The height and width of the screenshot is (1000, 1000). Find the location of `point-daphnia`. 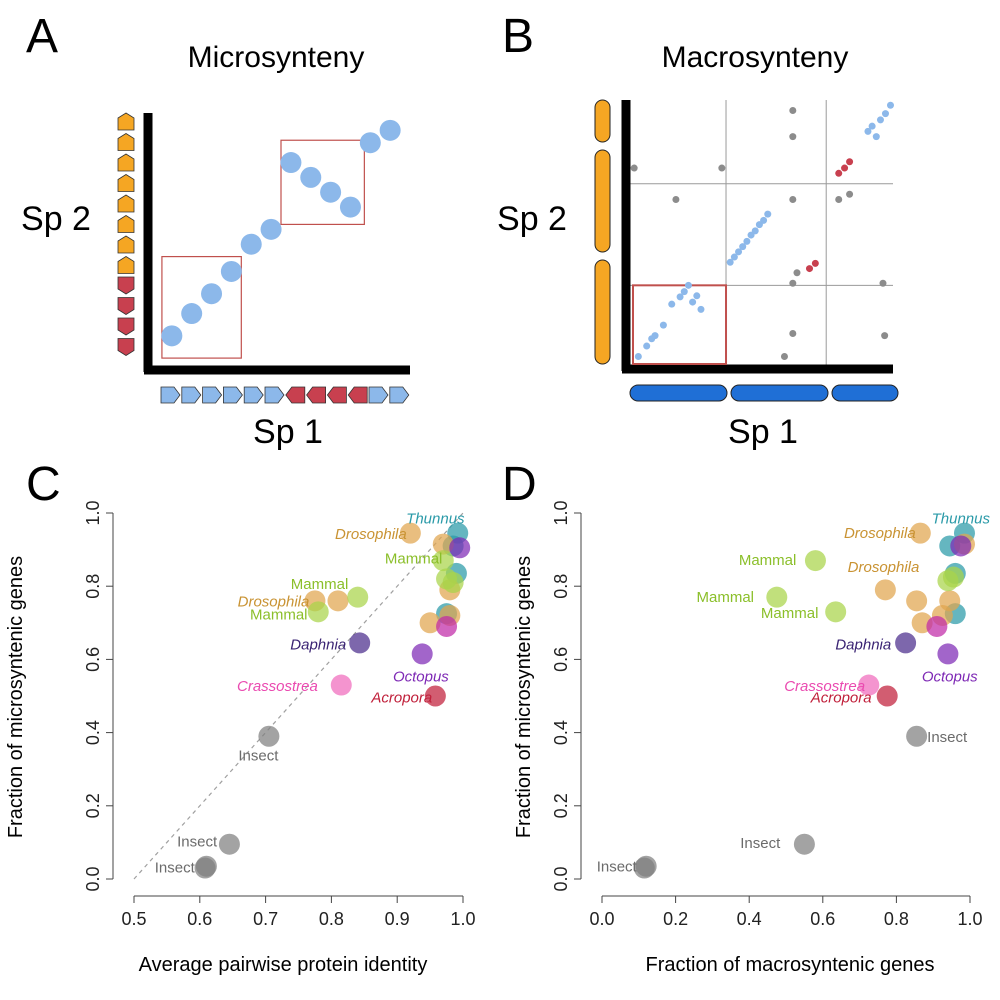

point-daphnia is located at coordinates (906, 643).